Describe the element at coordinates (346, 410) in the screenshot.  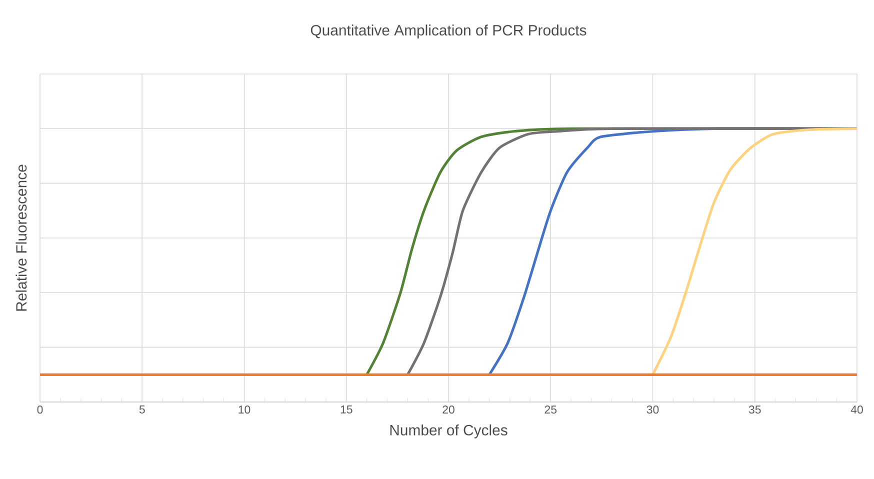
I see `x-tick-label: 15` at that location.